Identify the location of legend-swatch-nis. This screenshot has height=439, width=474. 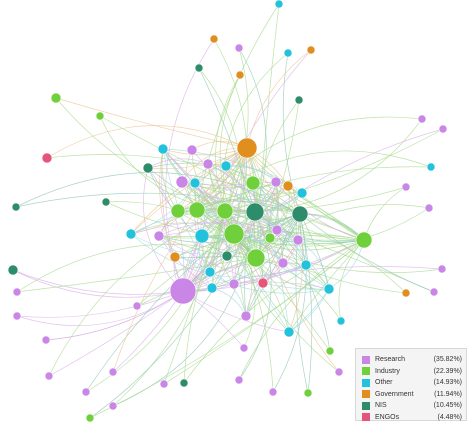
(366, 405).